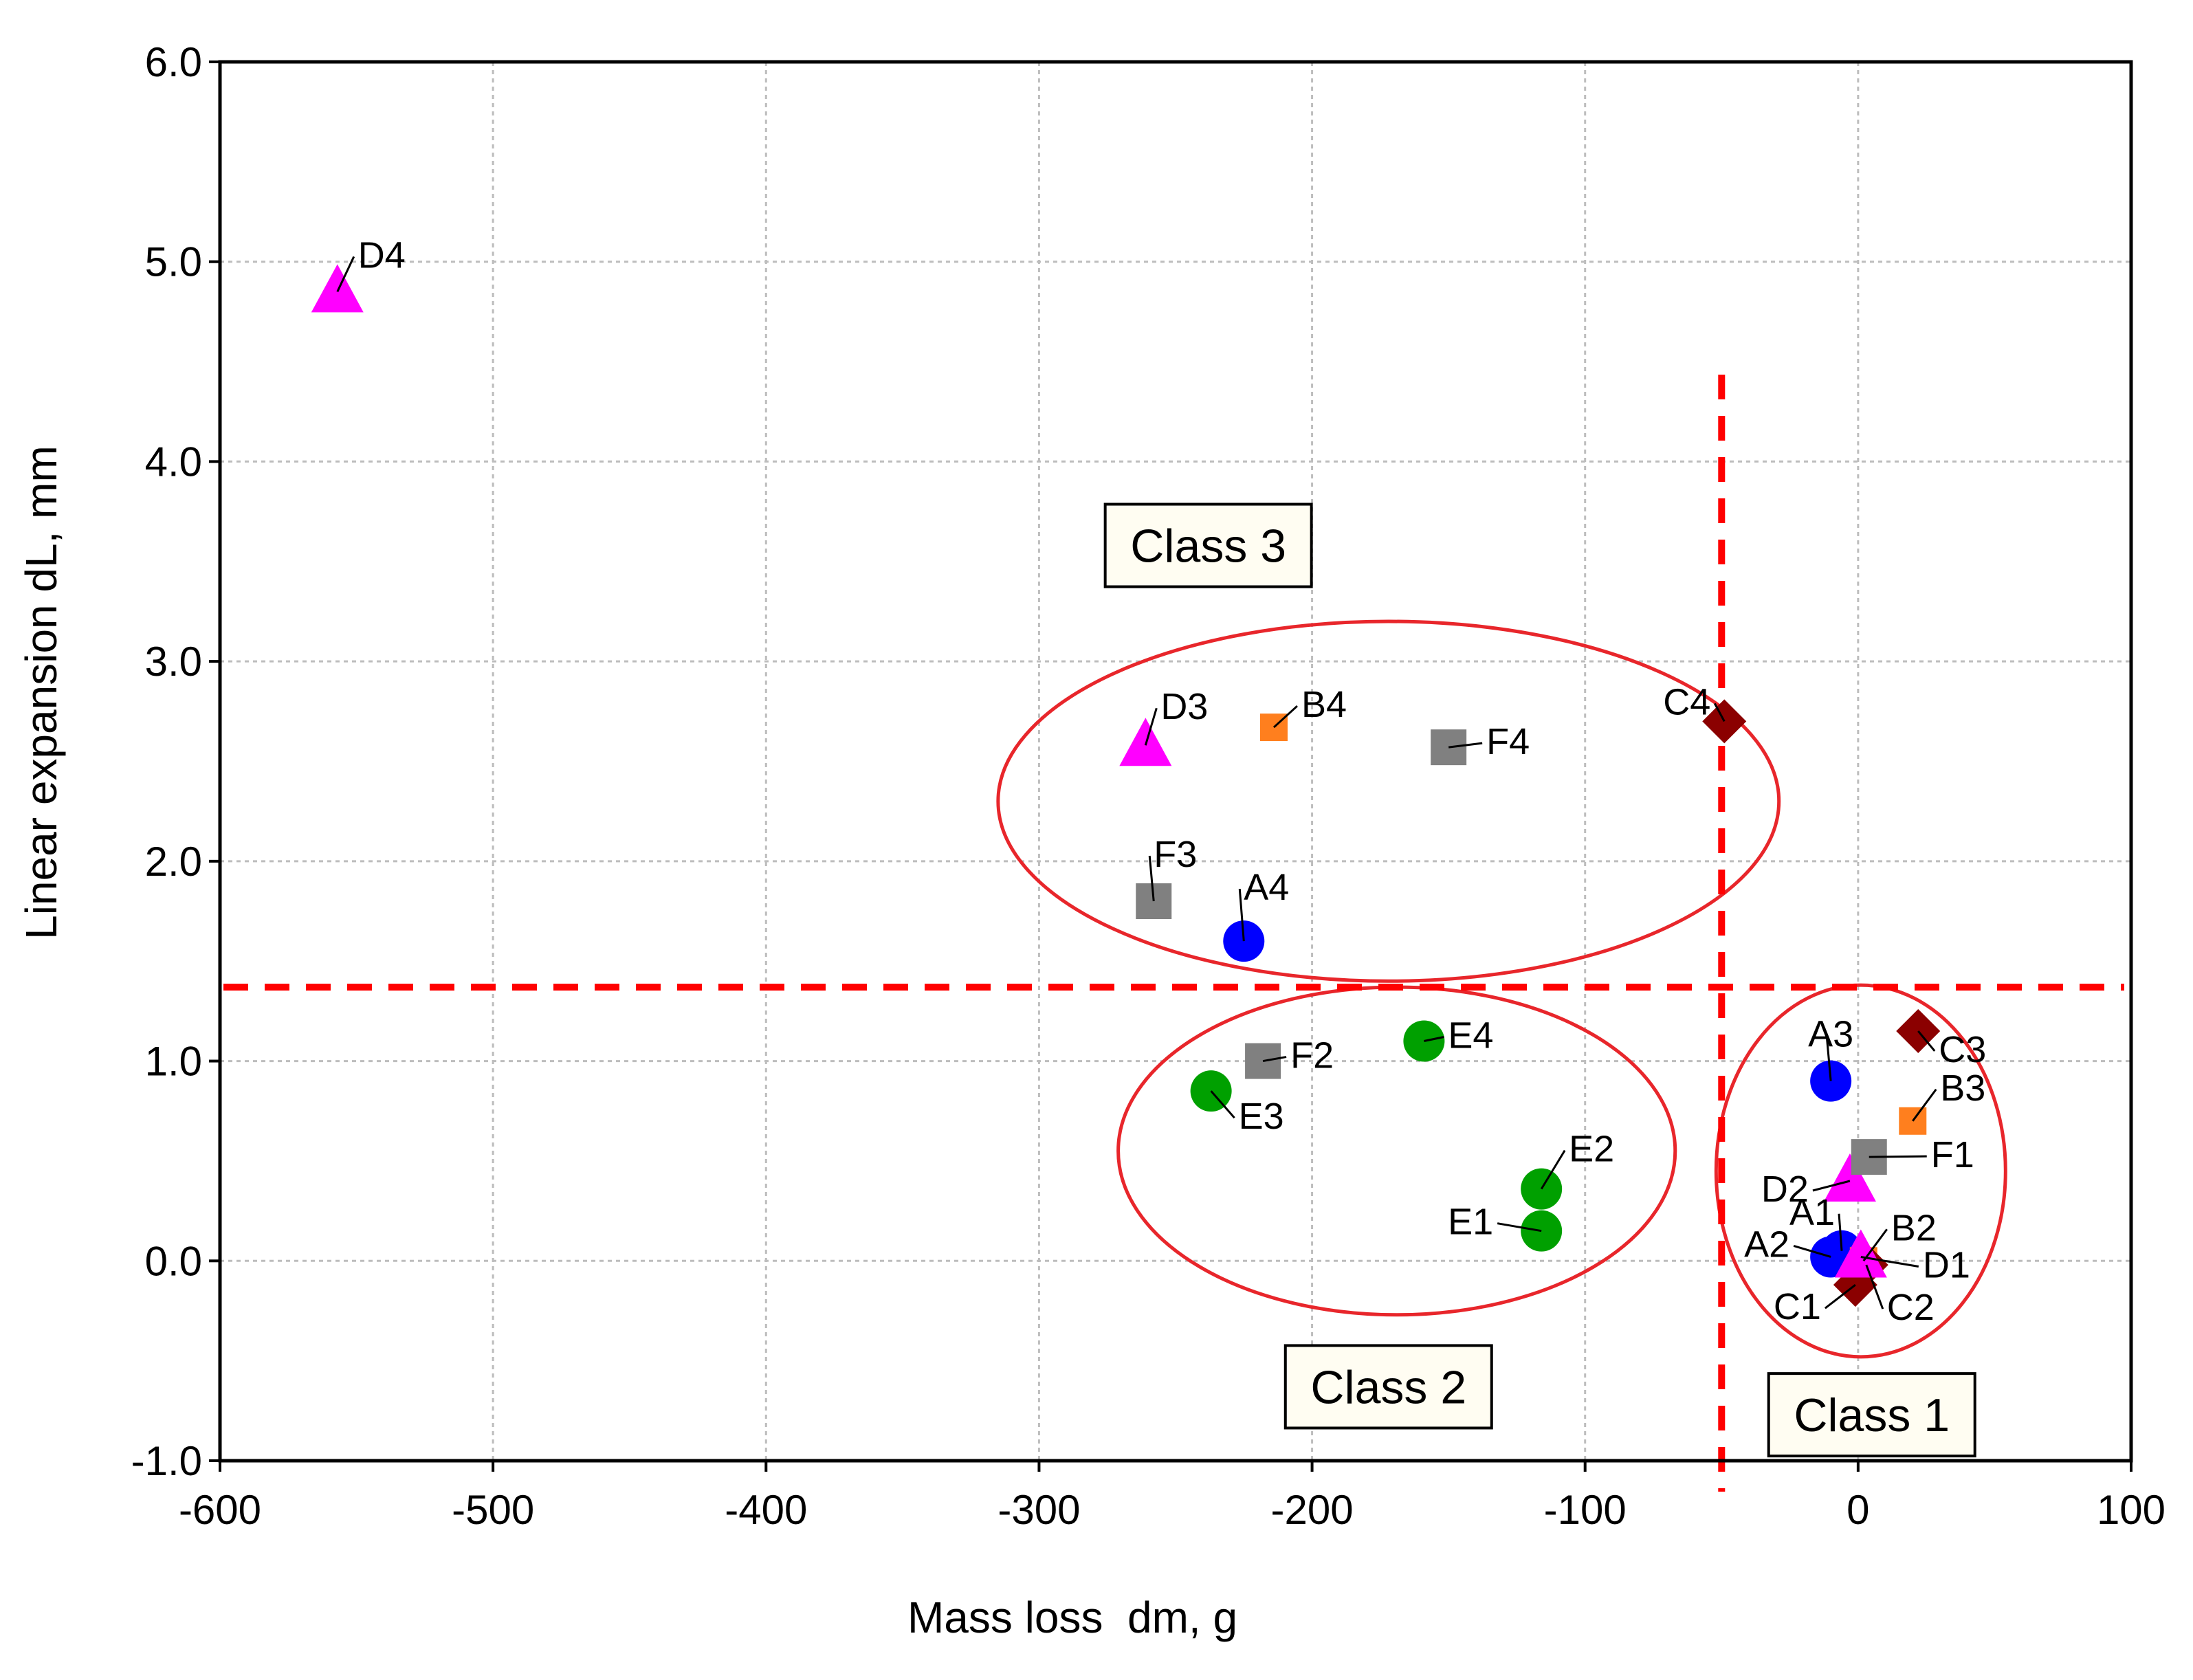 Image resolution: width=2193 pixels, height=1680 pixels. I want to click on point-D4, so click(337, 288).